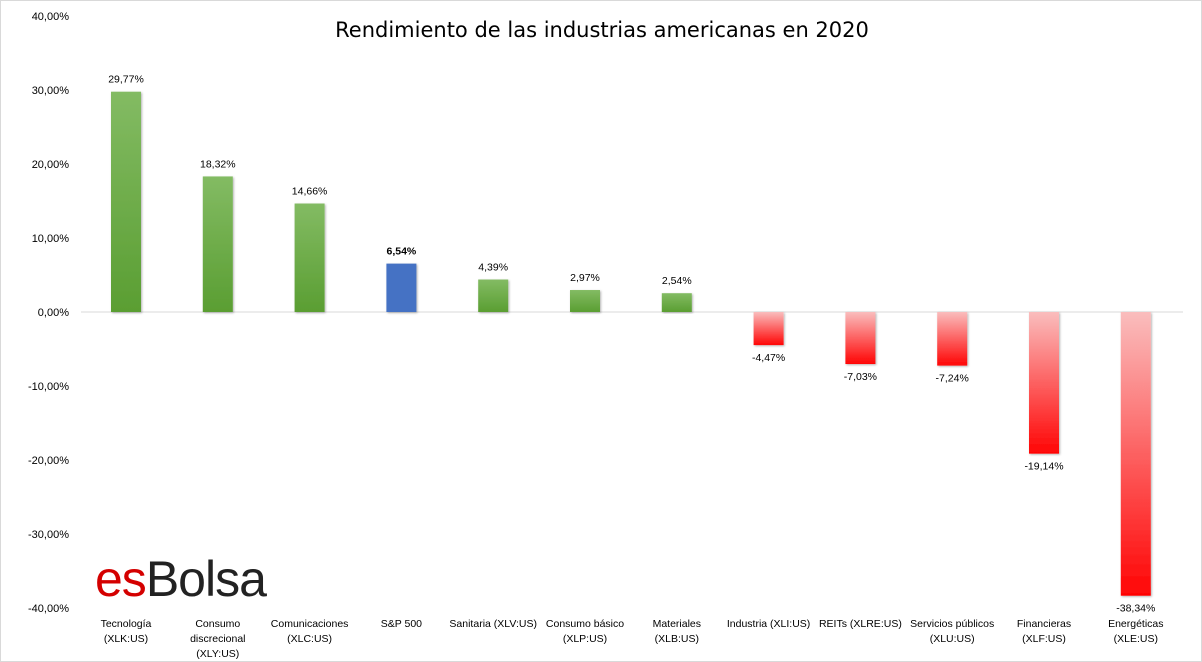 This screenshot has width=1202, height=662. I want to click on data-label: -19,14%, so click(1043, 467).